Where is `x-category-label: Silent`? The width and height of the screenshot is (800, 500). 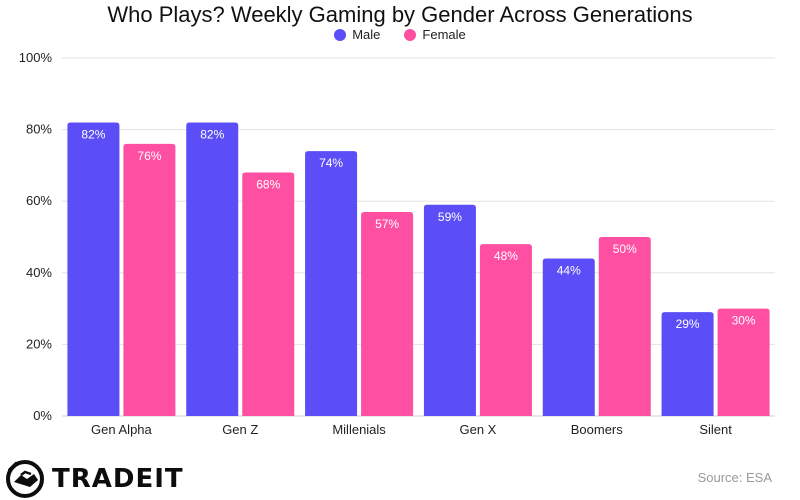
x-category-label: Silent is located at coordinates (715, 429).